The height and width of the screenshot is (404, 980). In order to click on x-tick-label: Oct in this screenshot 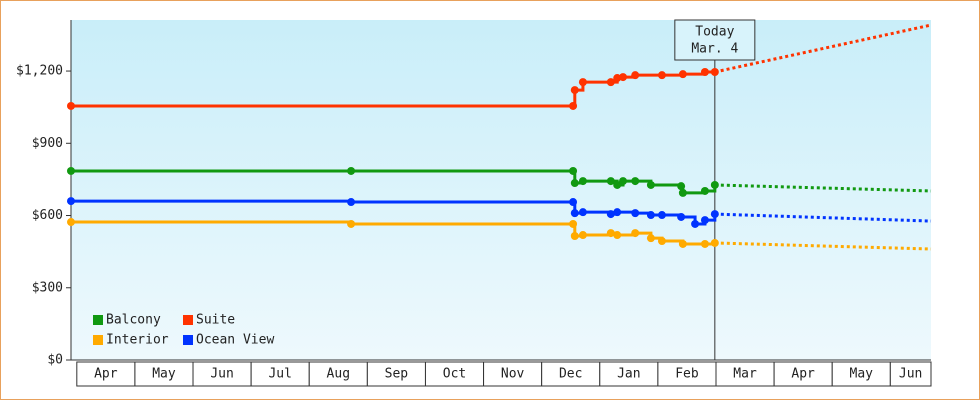, I will do `click(454, 374)`.